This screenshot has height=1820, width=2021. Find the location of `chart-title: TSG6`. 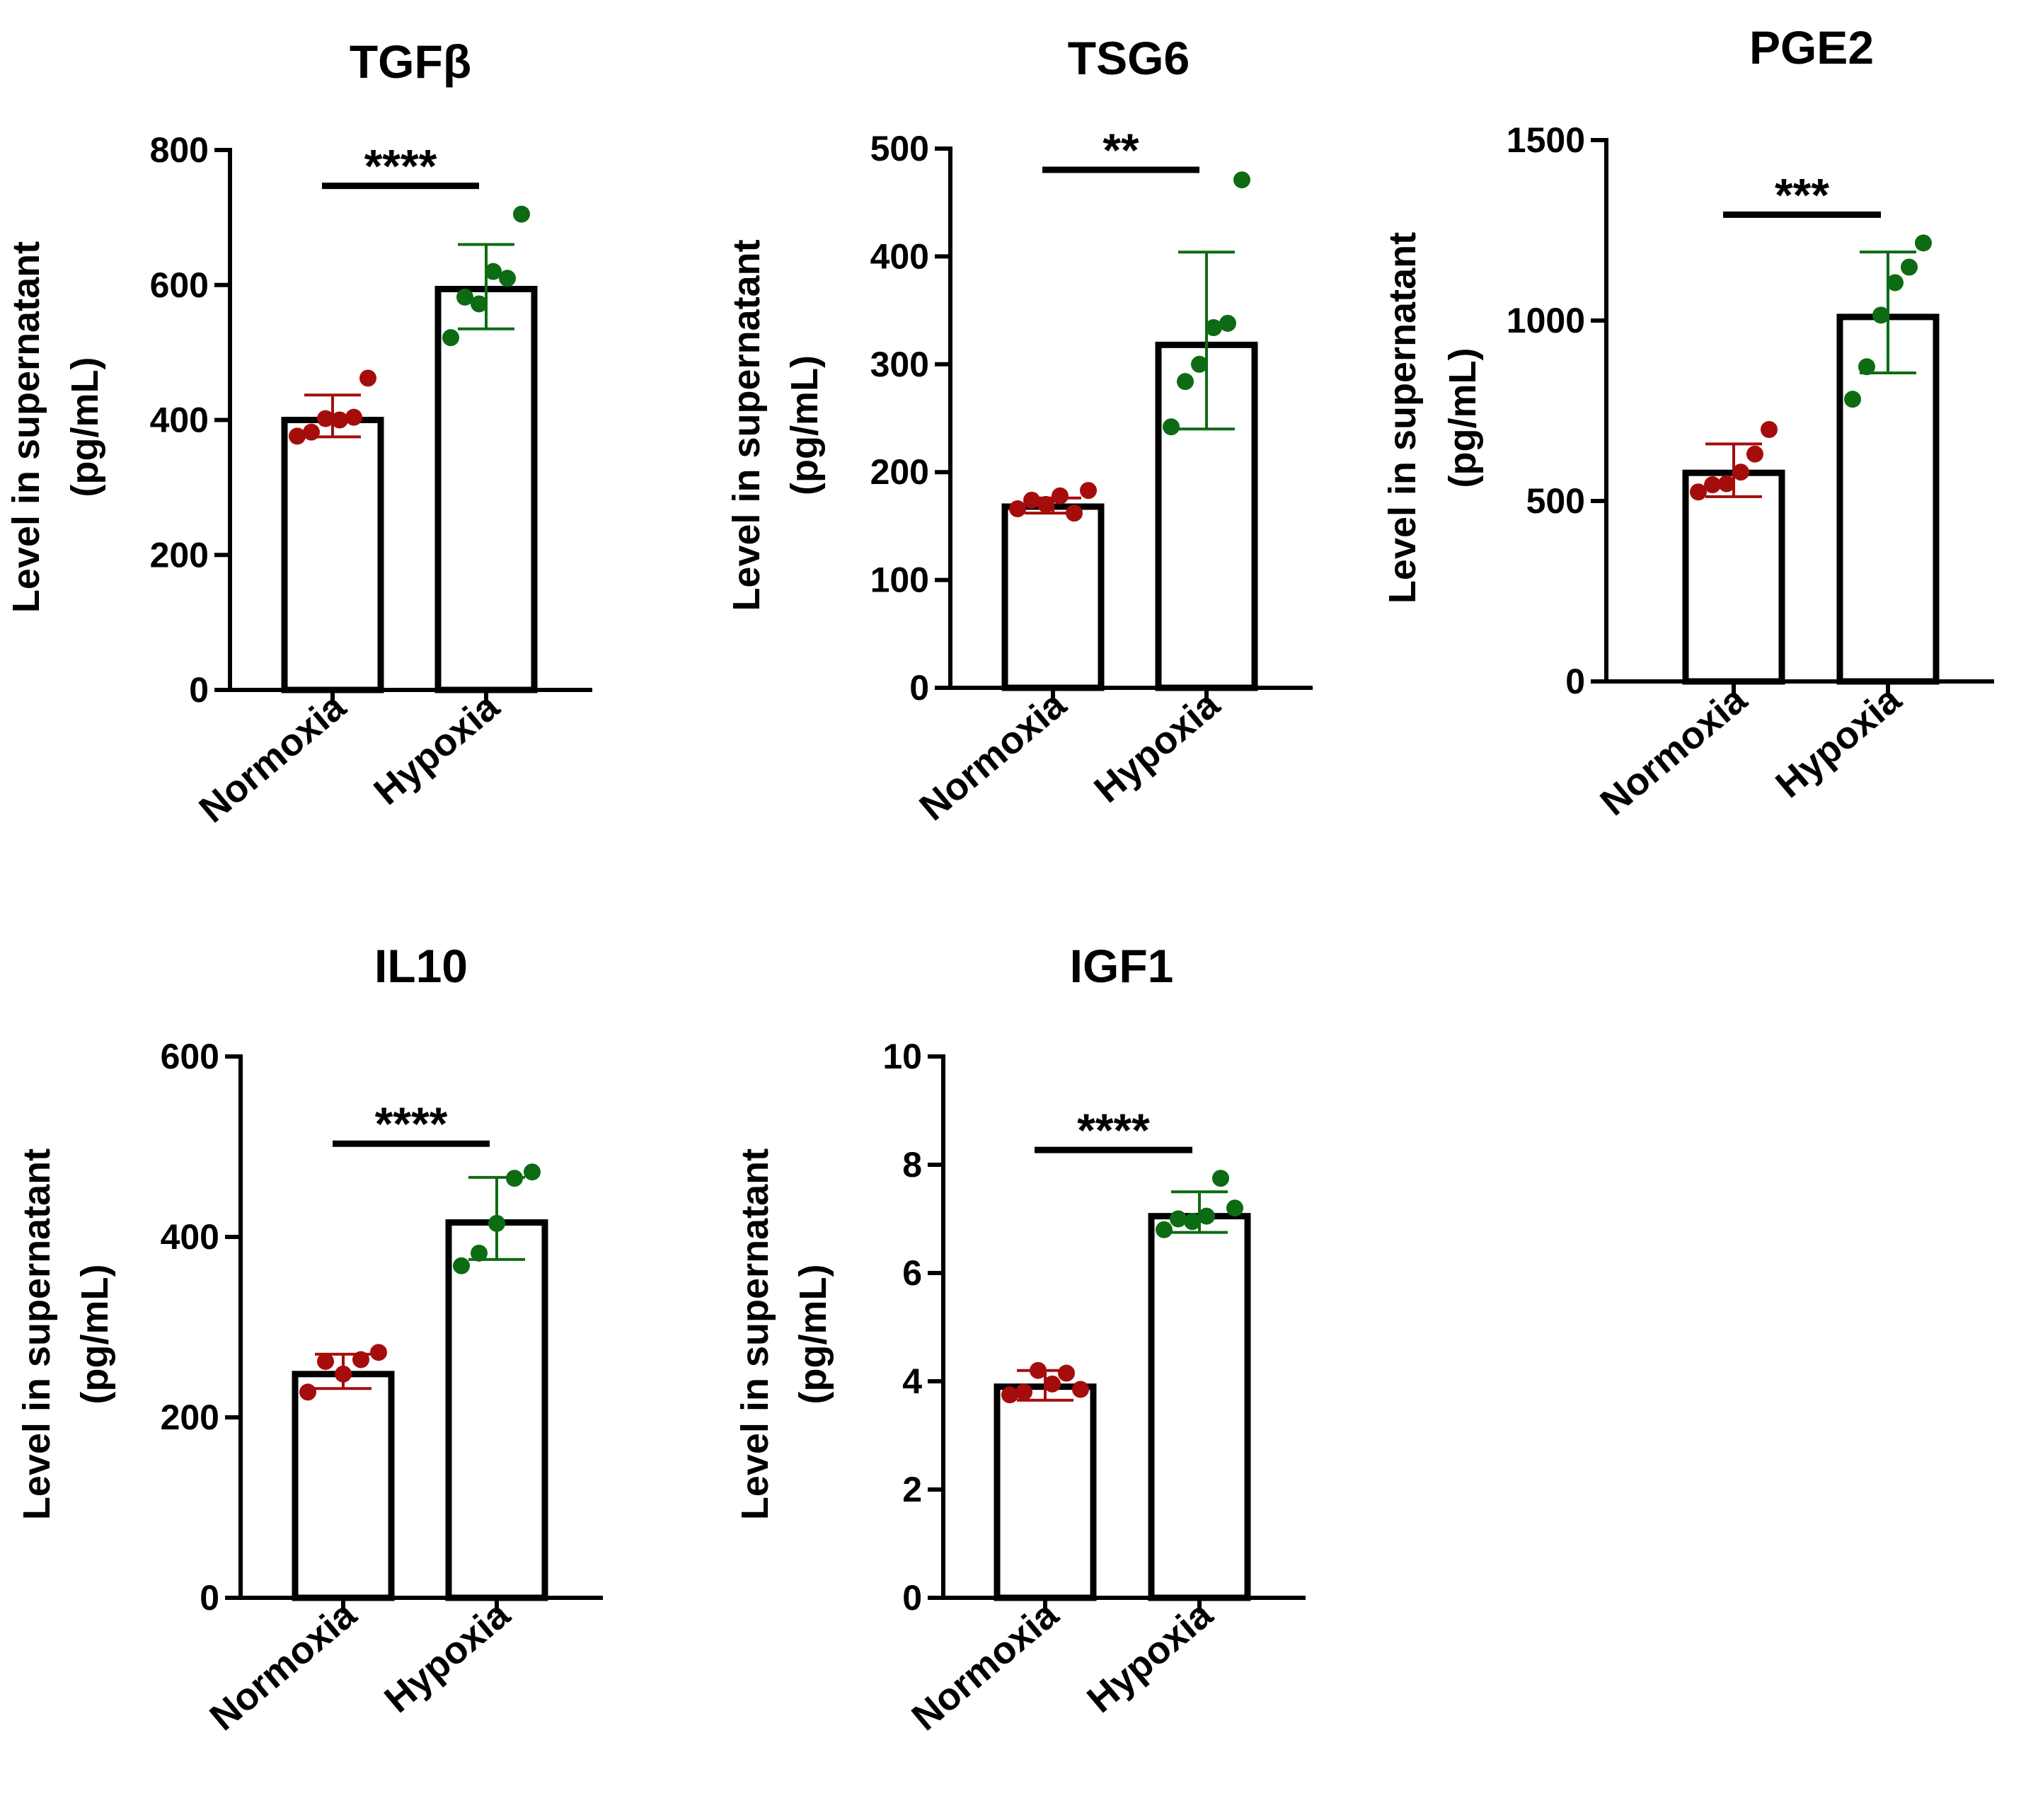

chart-title: TSG6 is located at coordinates (1129, 58).